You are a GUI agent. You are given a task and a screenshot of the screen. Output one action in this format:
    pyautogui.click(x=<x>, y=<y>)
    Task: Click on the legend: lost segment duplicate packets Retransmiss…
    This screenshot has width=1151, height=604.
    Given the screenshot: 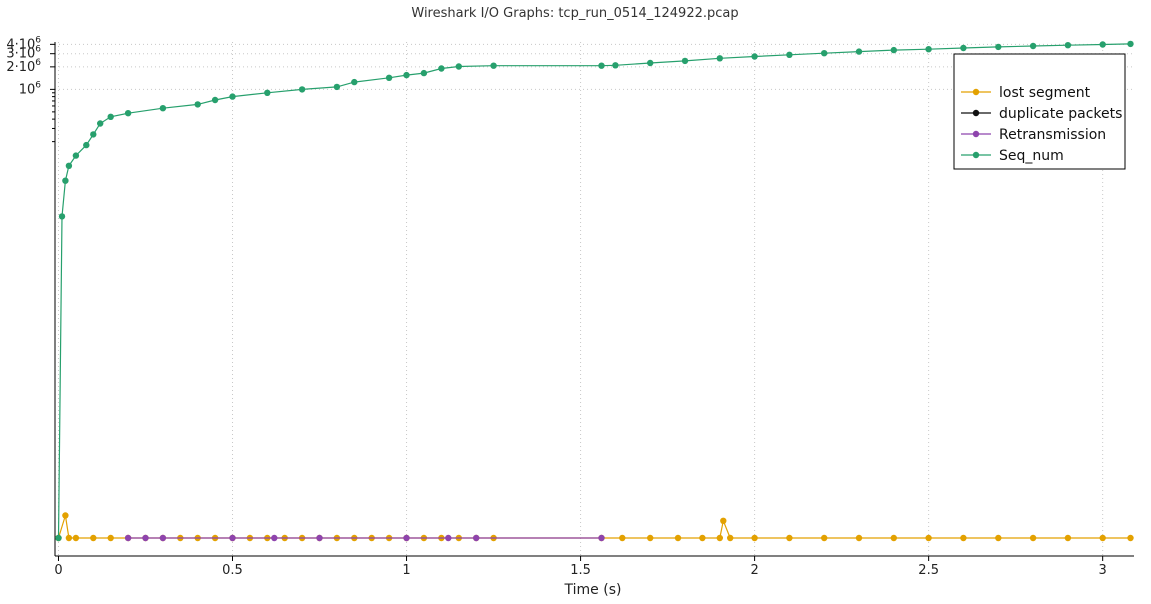 What is the action you would take?
    pyautogui.click(x=1039, y=111)
    